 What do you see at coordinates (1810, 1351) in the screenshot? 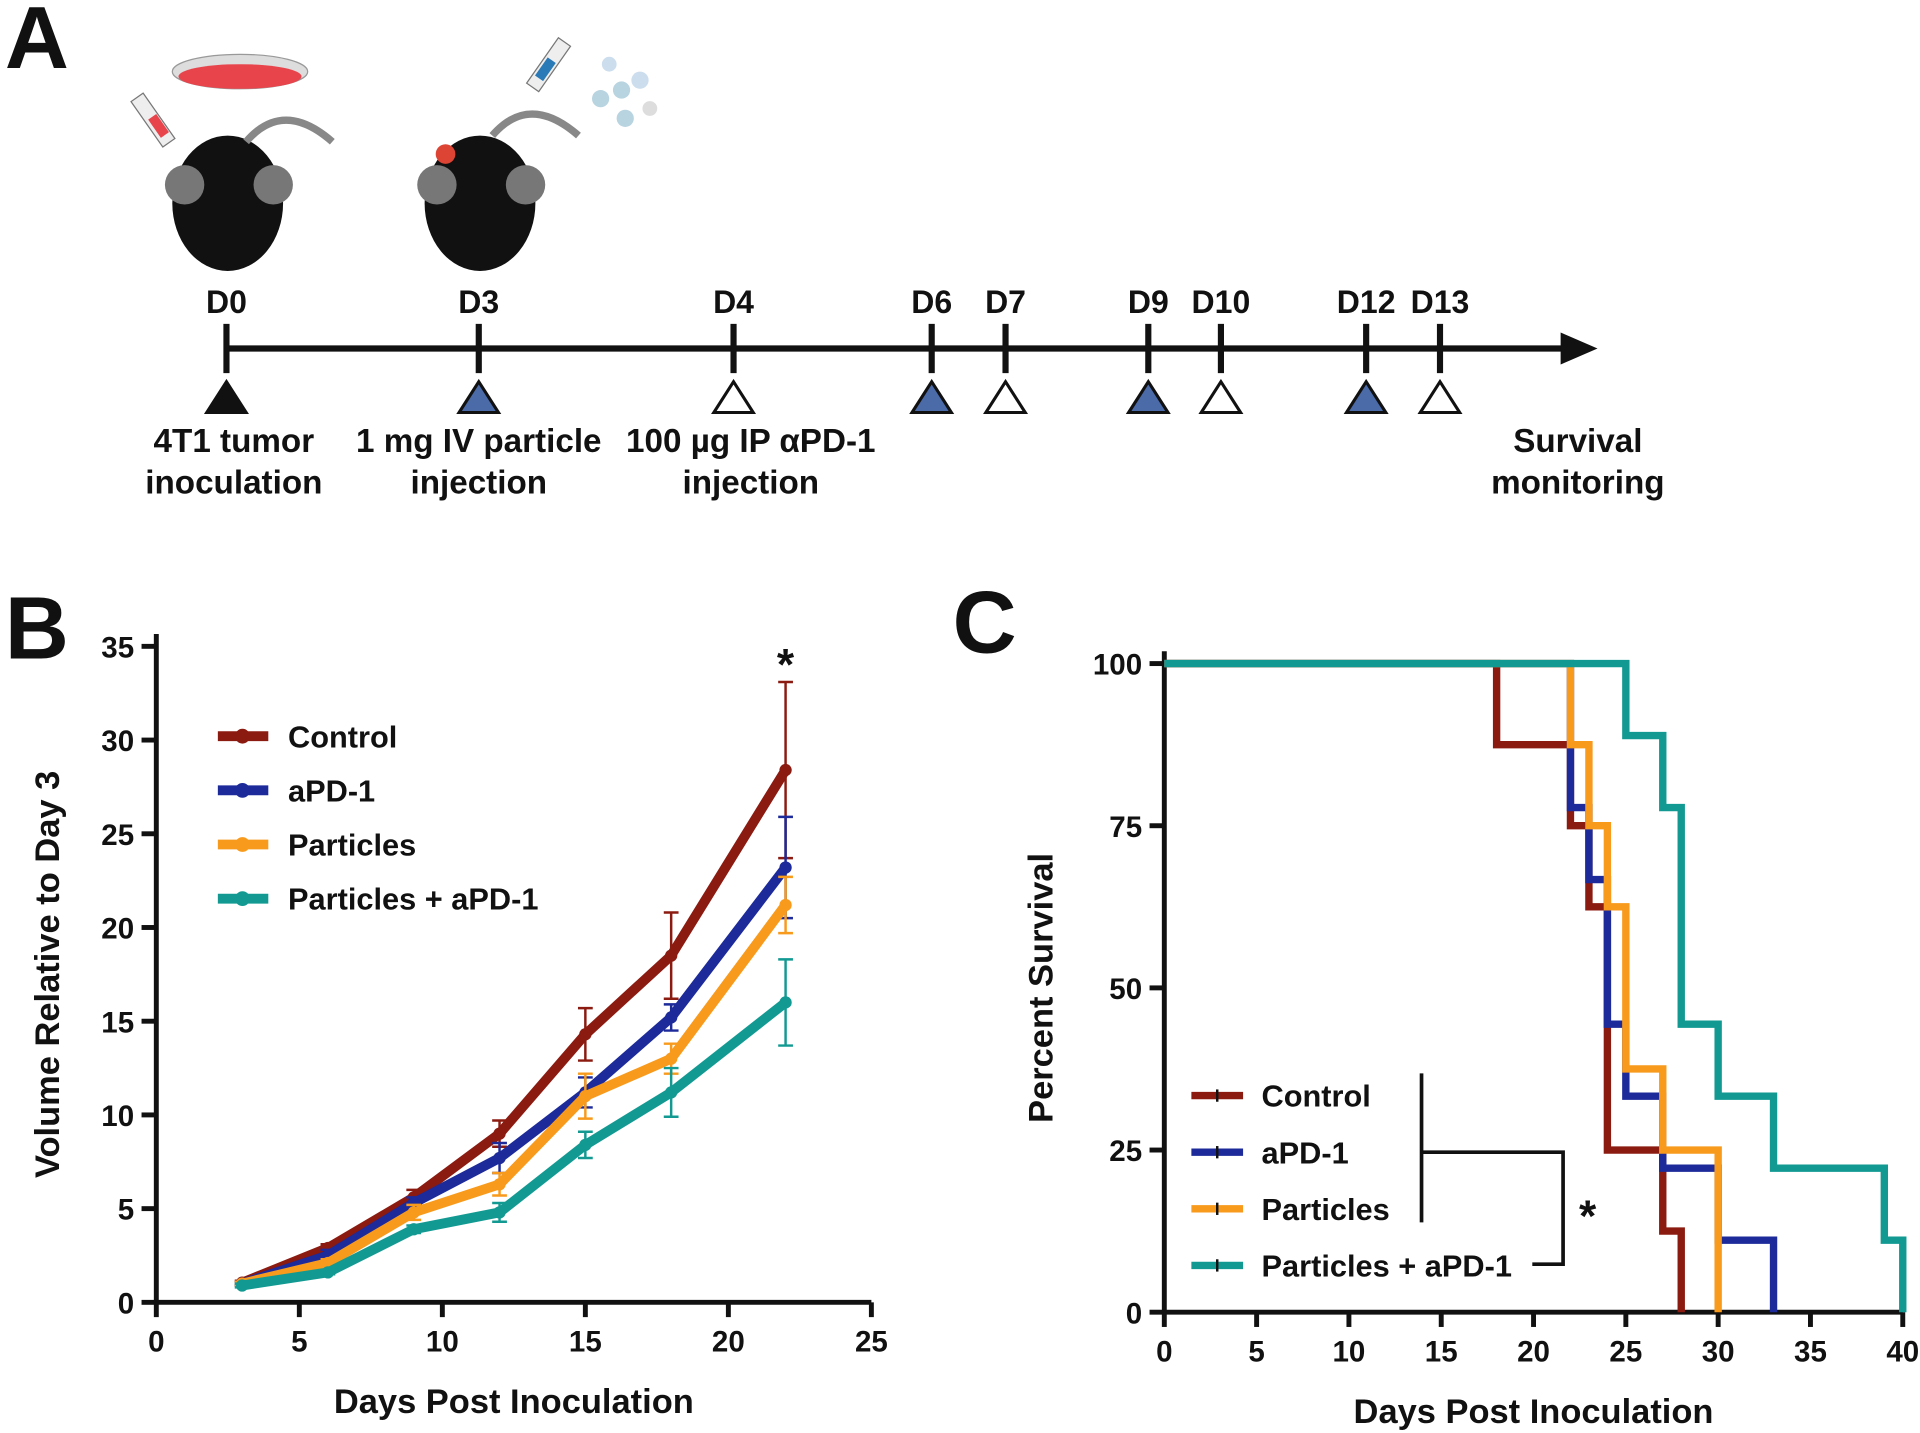
I see `x-tick-label: 35` at bounding box center [1810, 1351].